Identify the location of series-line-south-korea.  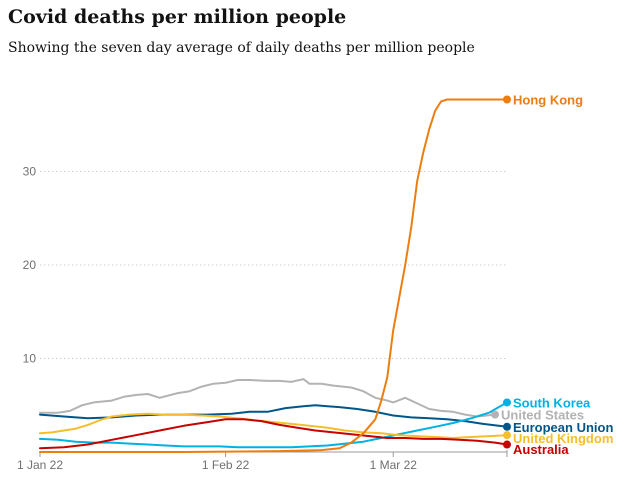
(273, 425).